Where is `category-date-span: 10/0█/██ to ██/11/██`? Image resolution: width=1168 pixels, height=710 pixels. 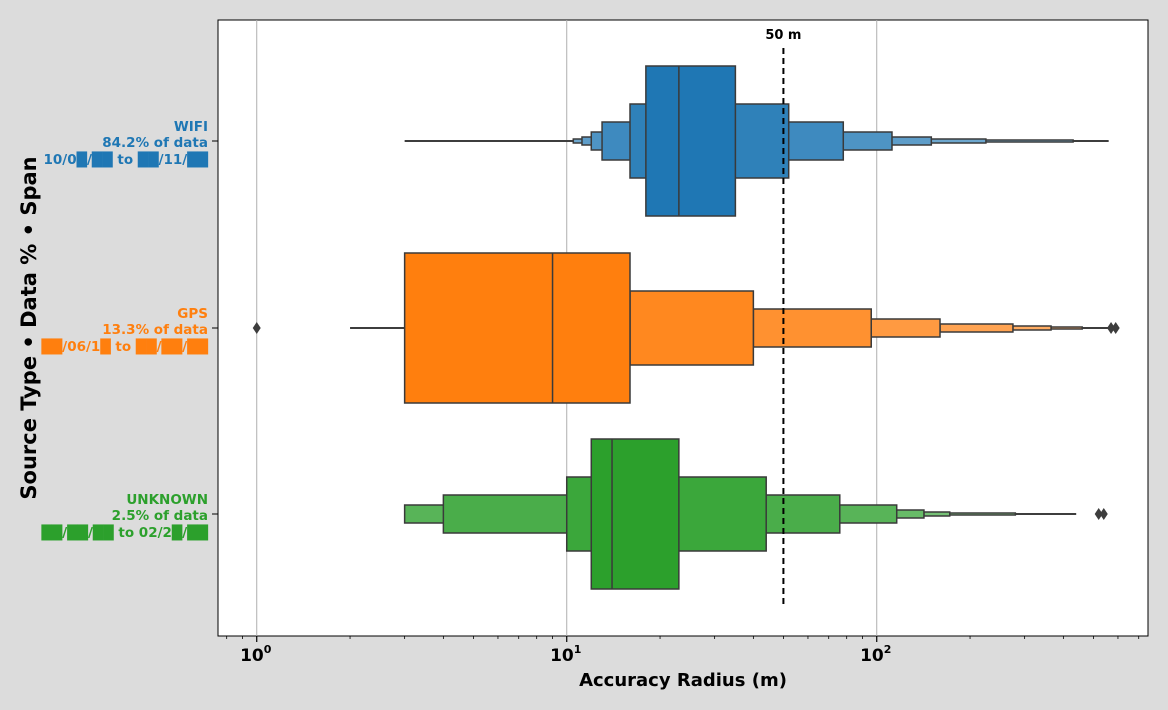
category-date-span: 10/0█/██ to ██/11/██ is located at coordinates (126, 159).